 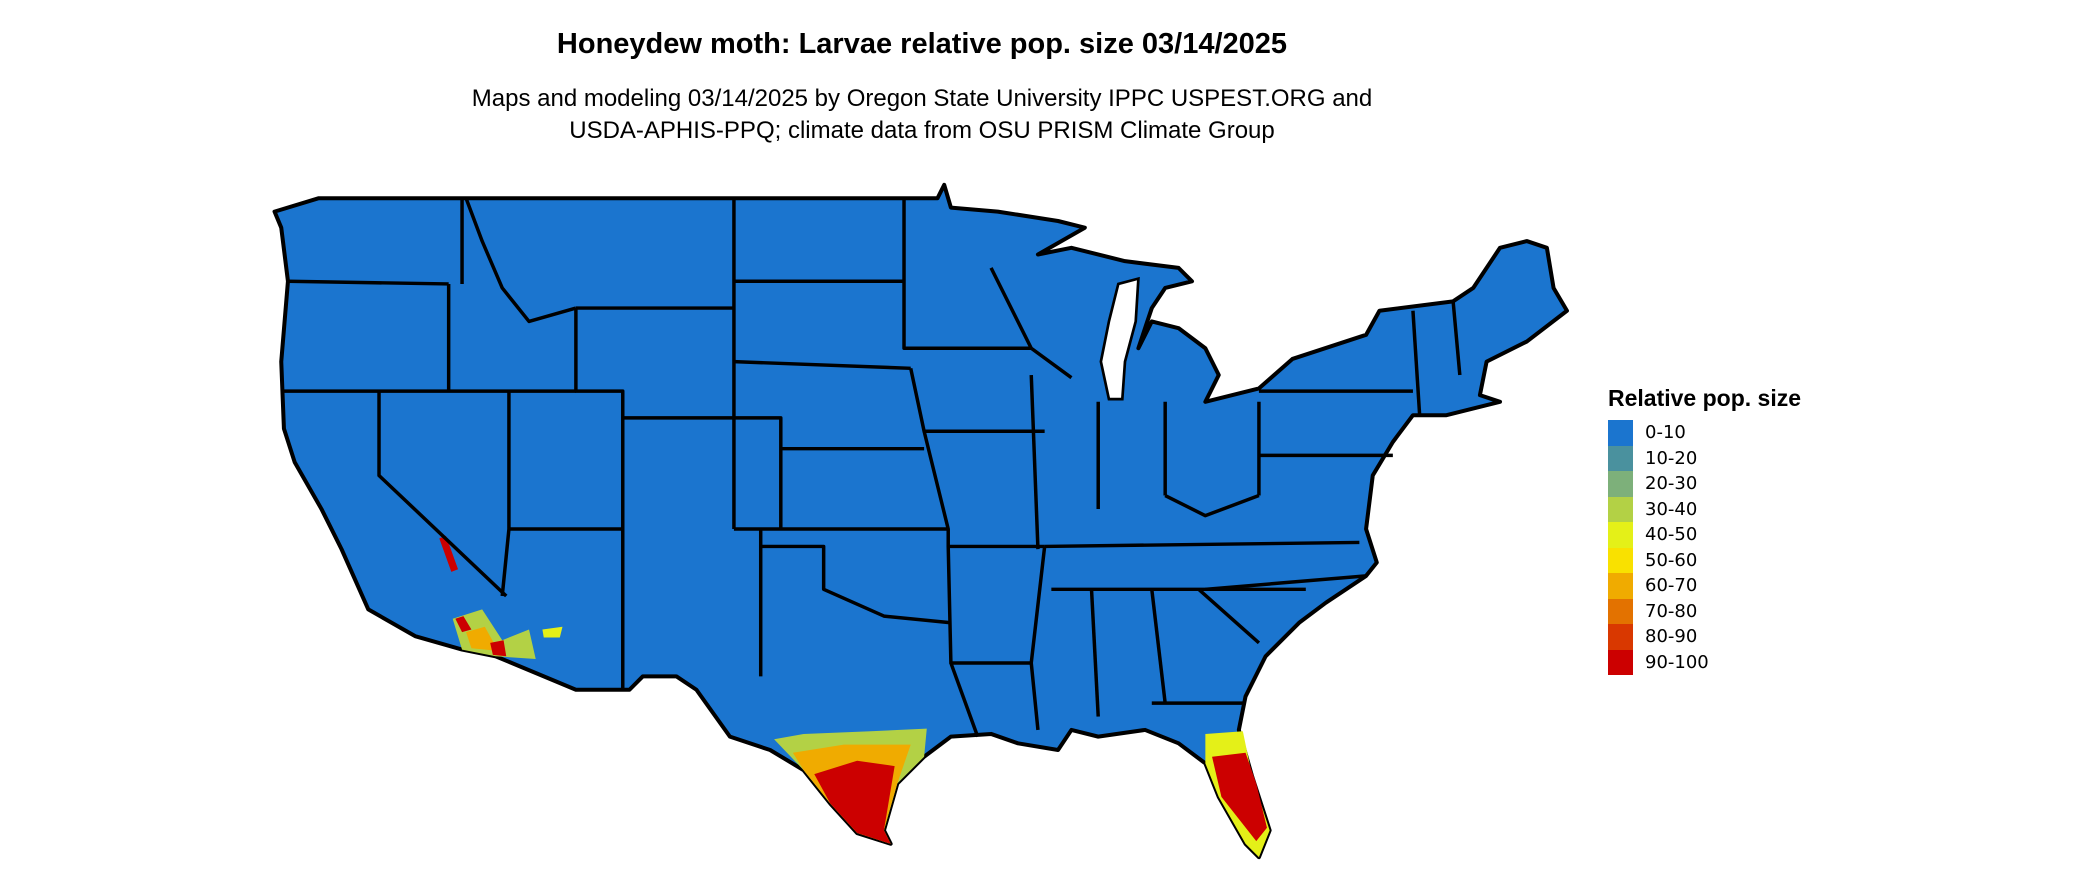 What do you see at coordinates (1704, 509) in the screenshot?
I see `legend-item: 30-40` at bounding box center [1704, 509].